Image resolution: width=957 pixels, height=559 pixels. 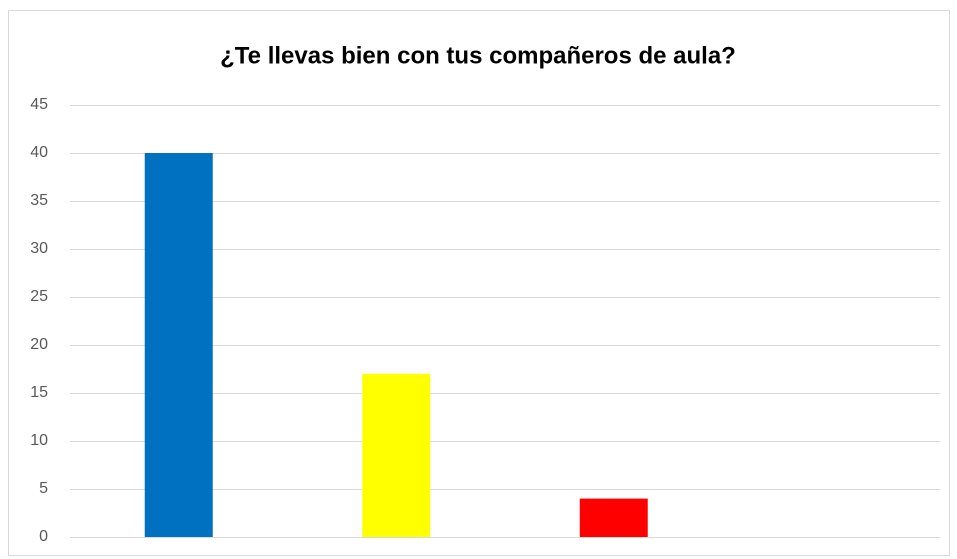 I want to click on y-tick-label: 40, so click(x=39, y=152).